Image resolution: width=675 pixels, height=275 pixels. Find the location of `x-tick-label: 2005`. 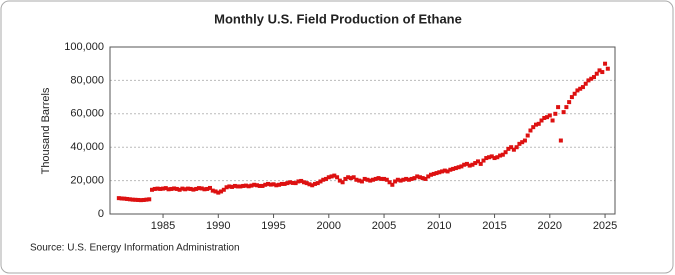

x-tick-label: 2005 is located at coordinates (384, 226).